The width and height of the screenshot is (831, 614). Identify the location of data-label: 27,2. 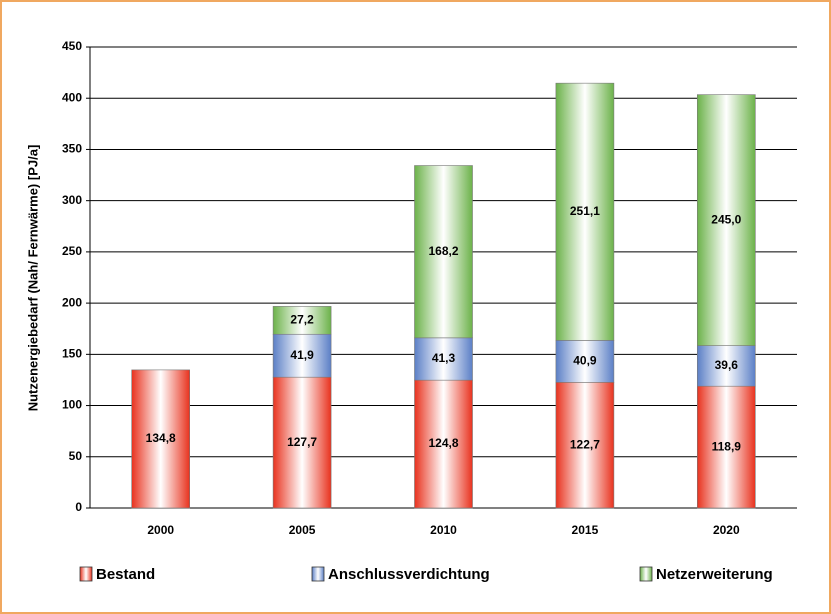
(302, 319).